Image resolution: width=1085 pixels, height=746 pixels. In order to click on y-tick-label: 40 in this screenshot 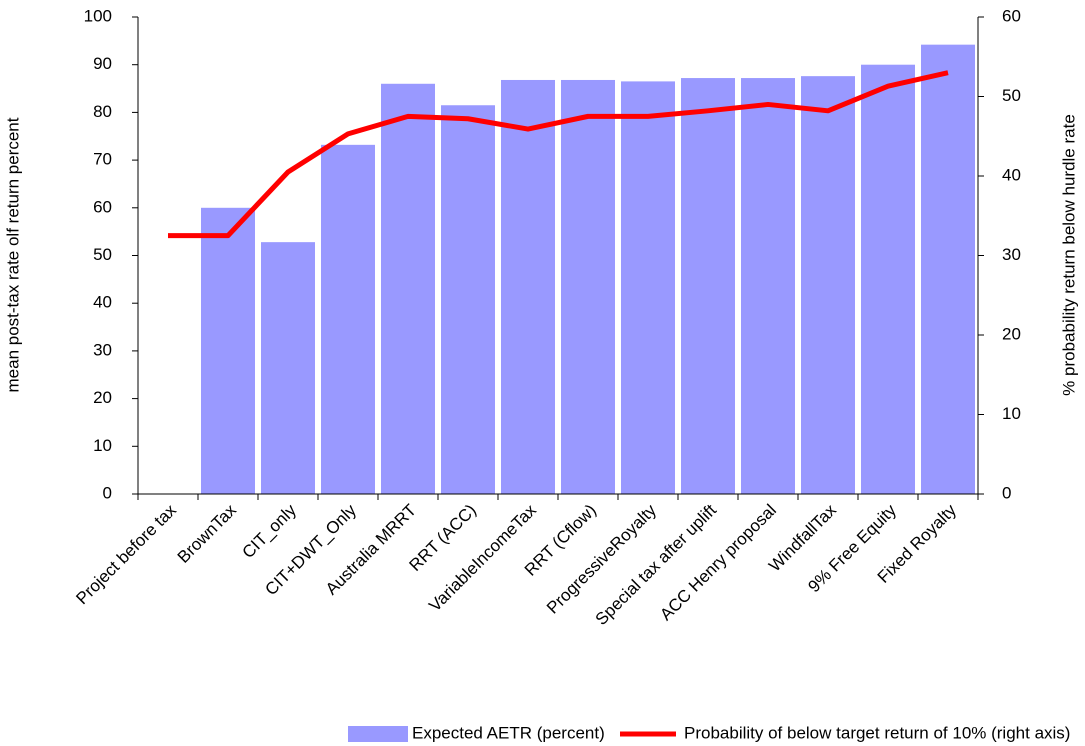, I will do `click(102, 302)`.